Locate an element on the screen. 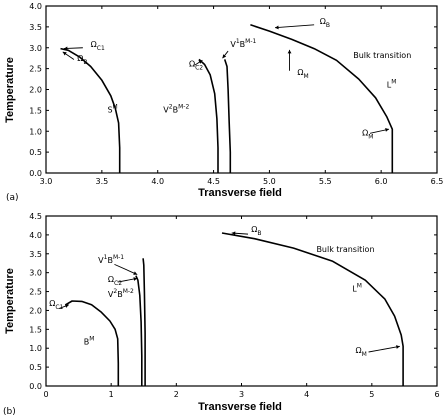 This screenshot has width=447, height=418. annotation-sup: 2 is located at coordinates (115, 291).